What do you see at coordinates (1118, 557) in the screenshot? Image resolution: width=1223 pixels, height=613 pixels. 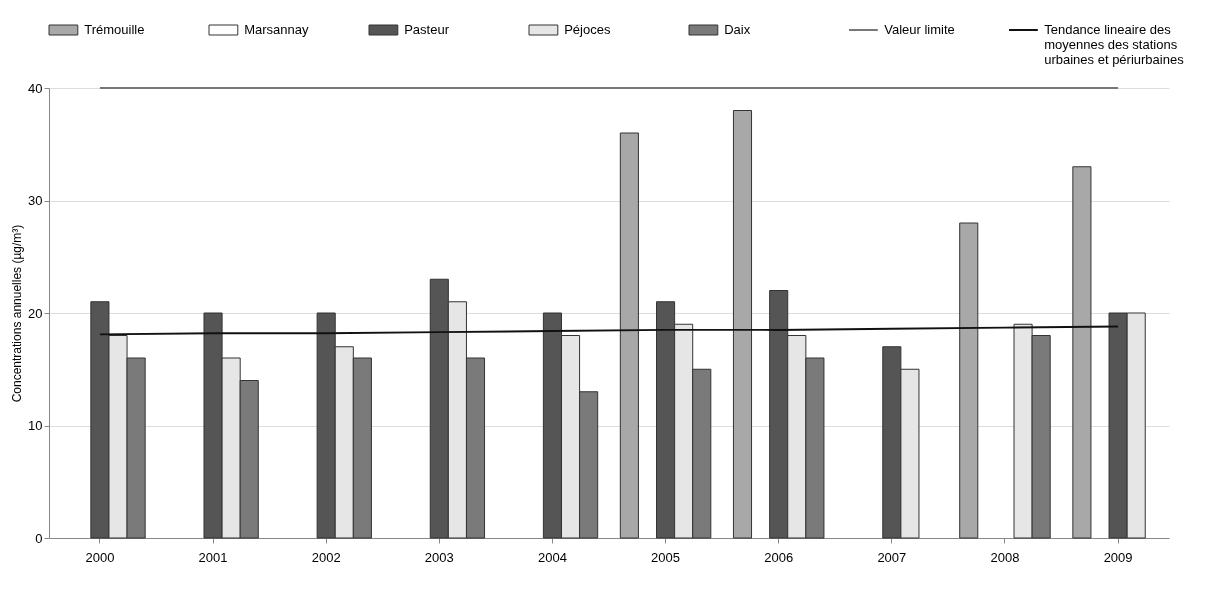 I see `x-tick-label: 2009` at bounding box center [1118, 557].